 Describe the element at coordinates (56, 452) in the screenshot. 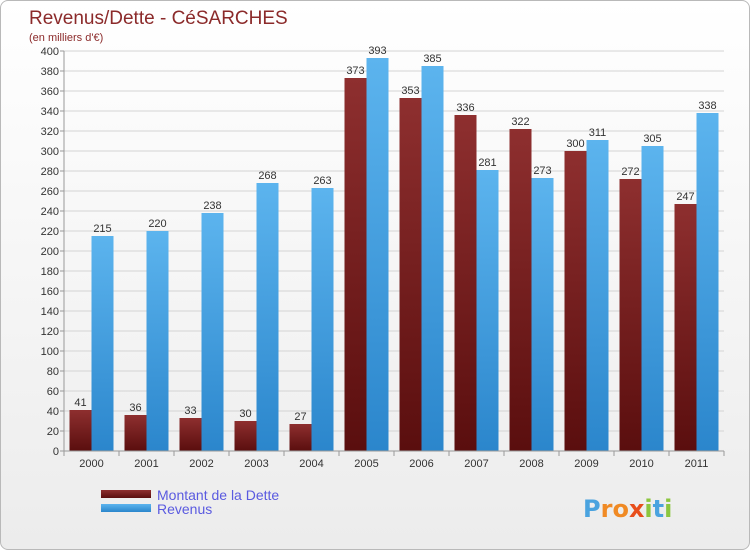

I see `y-tick-label: 0` at that location.